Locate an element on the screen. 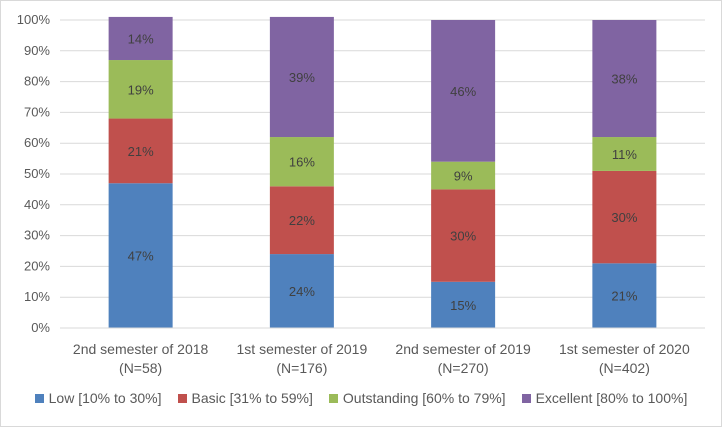 Image resolution: width=722 pixels, height=427 pixels. x-category-label: 2nd semester of 2018 is located at coordinates (141, 349).